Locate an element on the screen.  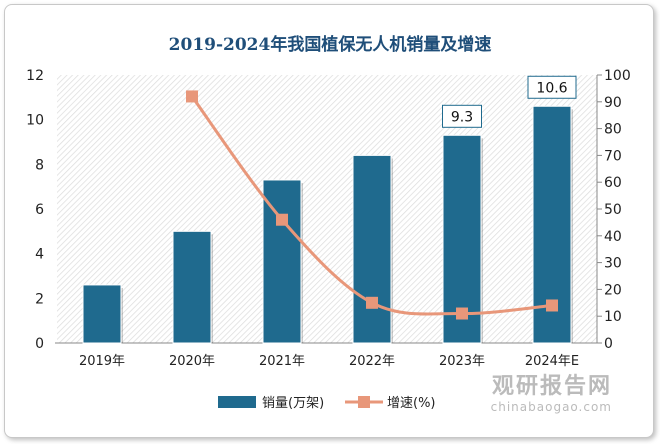
x-tick-label: 2020年 is located at coordinates (192, 361).